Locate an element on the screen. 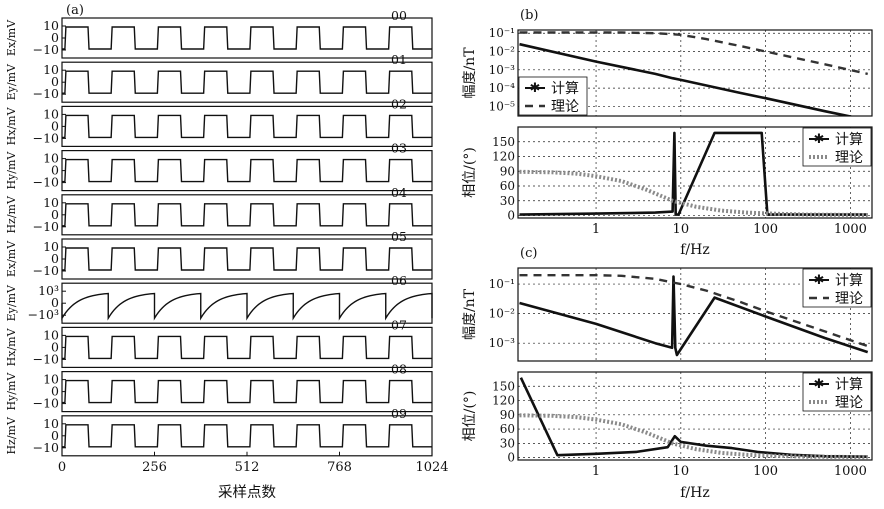  x-axis-title: 采样点数 is located at coordinates (247, 492).